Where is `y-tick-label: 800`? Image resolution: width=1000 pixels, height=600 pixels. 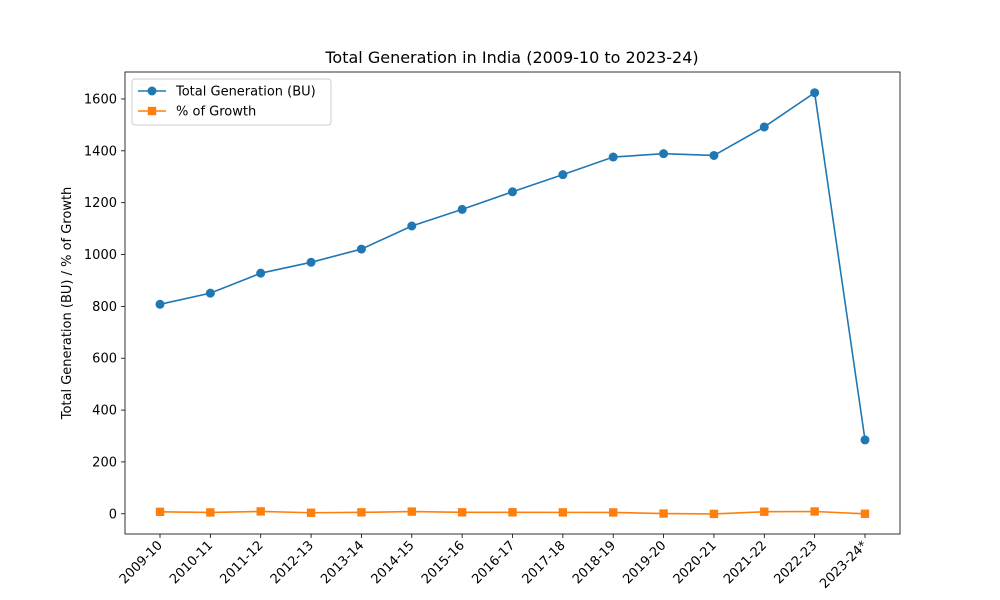 y-tick-label: 800 is located at coordinates (104, 307).